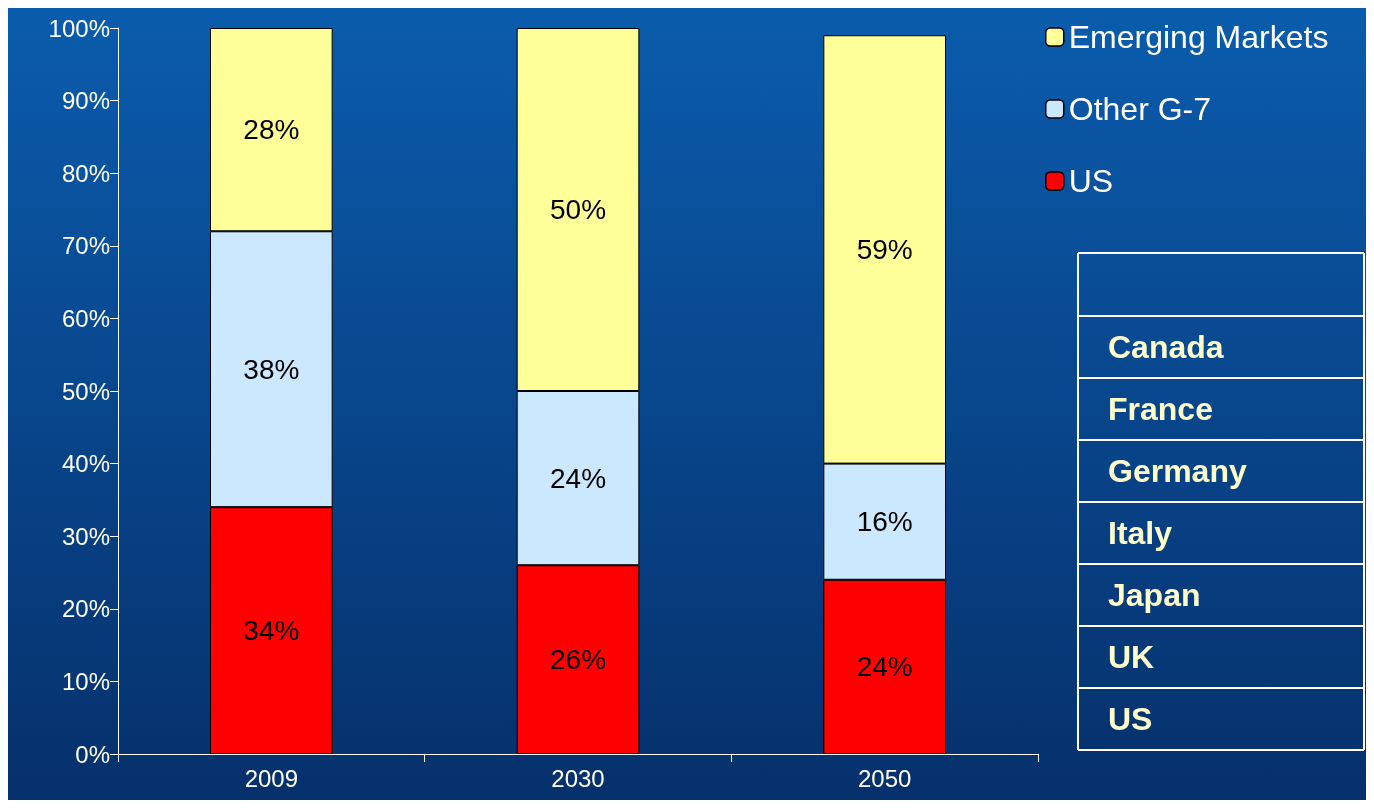 The height and width of the screenshot is (808, 1374). What do you see at coordinates (1177, 471) in the screenshot?
I see `text: Germany` at bounding box center [1177, 471].